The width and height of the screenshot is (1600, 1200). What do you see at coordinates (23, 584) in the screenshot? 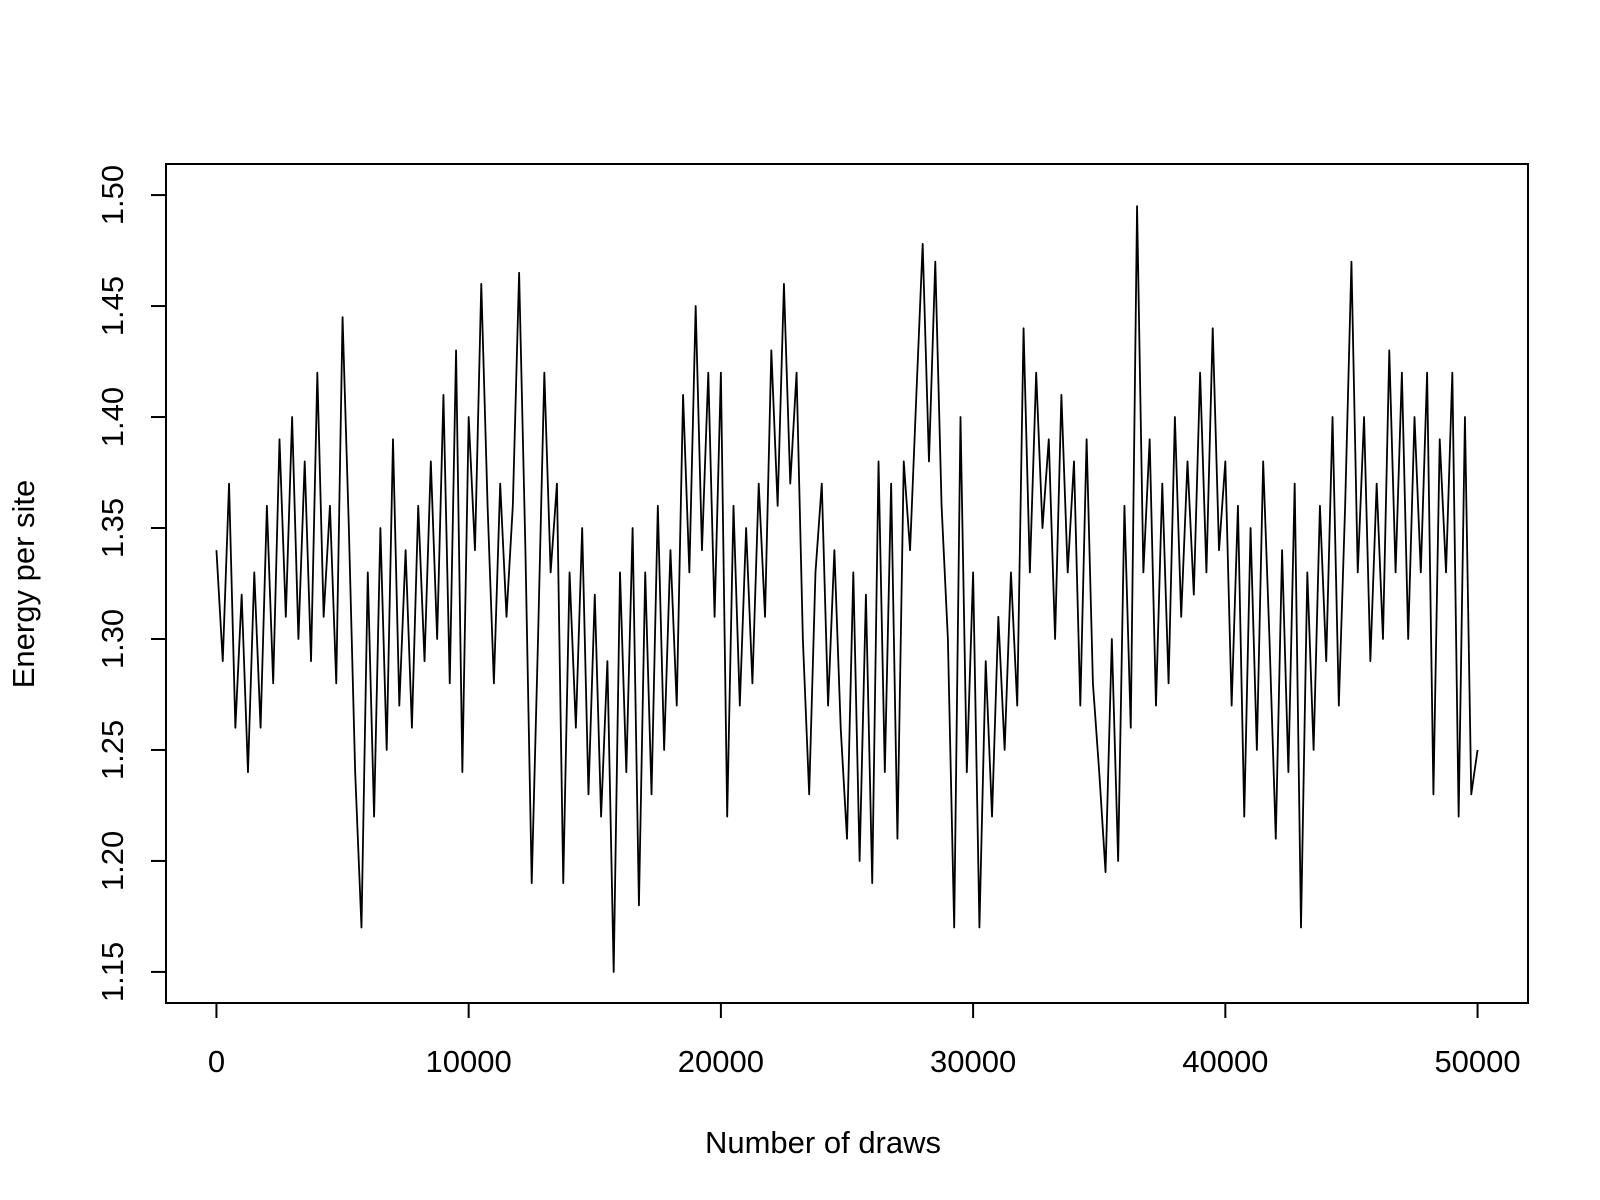
I see `y-axis-title: Energy per site` at bounding box center [23, 584].